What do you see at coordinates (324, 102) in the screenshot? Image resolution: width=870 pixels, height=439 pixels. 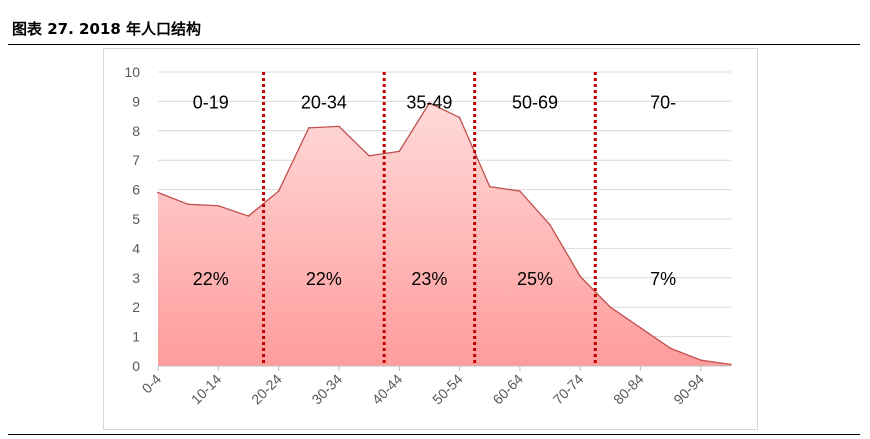 I see `region-age-label: 20-34` at bounding box center [324, 102].